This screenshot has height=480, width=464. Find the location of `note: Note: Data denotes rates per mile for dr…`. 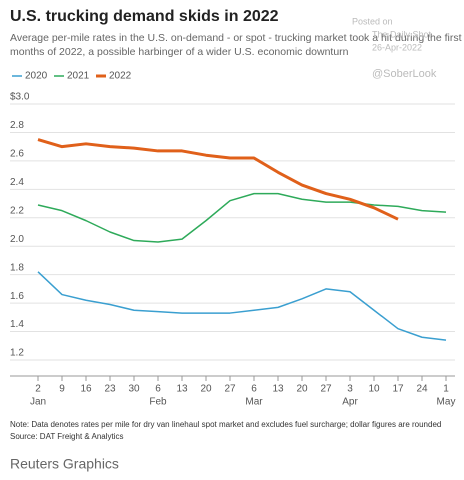

note: Note: Data denotes rates per mile for dr… is located at coordinates (225, 424).